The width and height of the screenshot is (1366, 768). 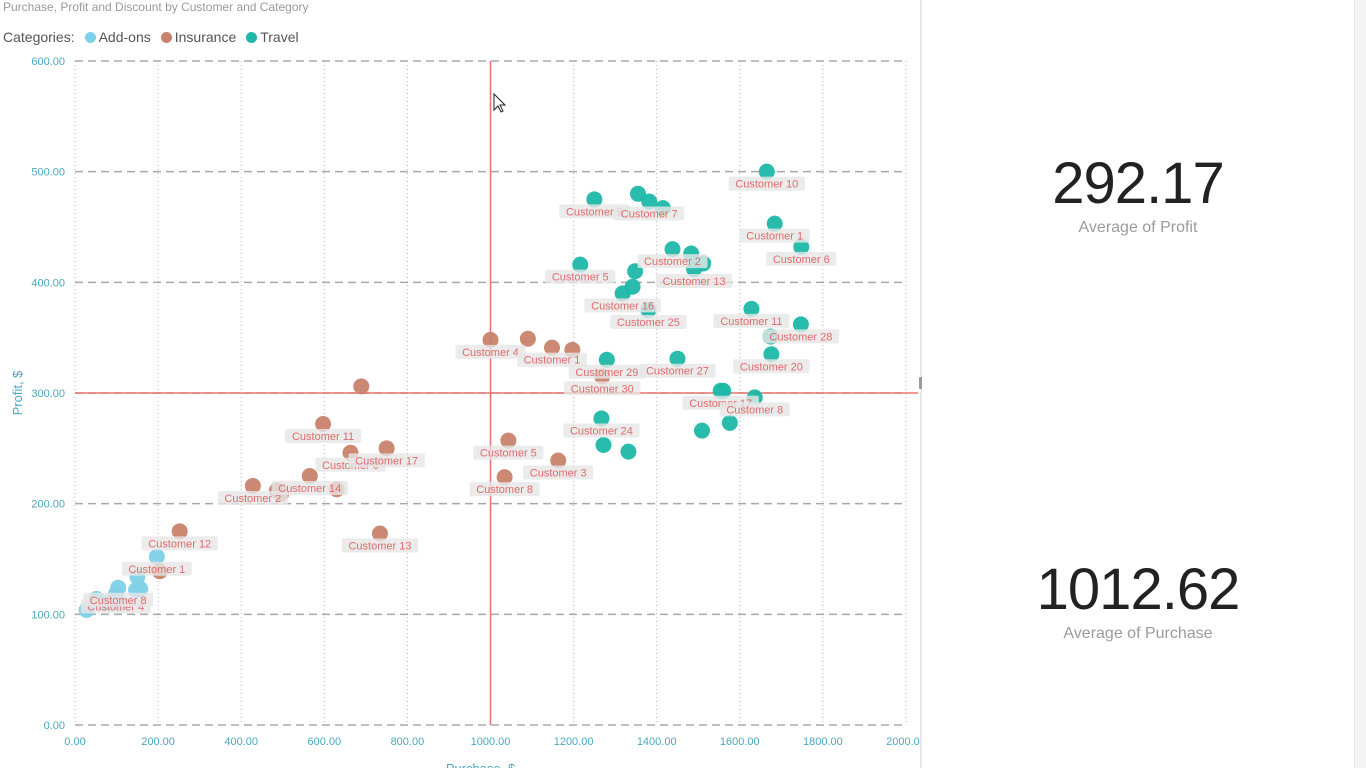 What do you see at coordinates (740, 742) in the screenshot?
I see `x-tick-label: 1600.00` at bounding box center [740, 742].